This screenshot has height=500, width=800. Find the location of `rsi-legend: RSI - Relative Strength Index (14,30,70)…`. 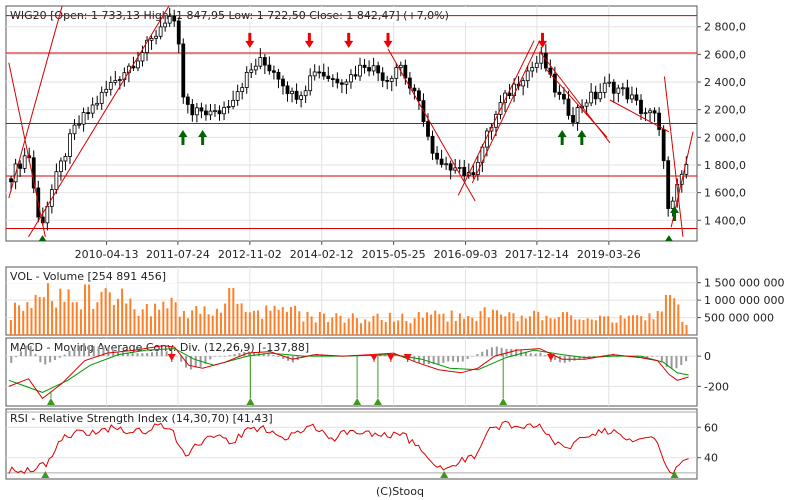

rsi-legend: RSI - Relative Strength Index (14,30,70)… is located at coordinates (141, 418).